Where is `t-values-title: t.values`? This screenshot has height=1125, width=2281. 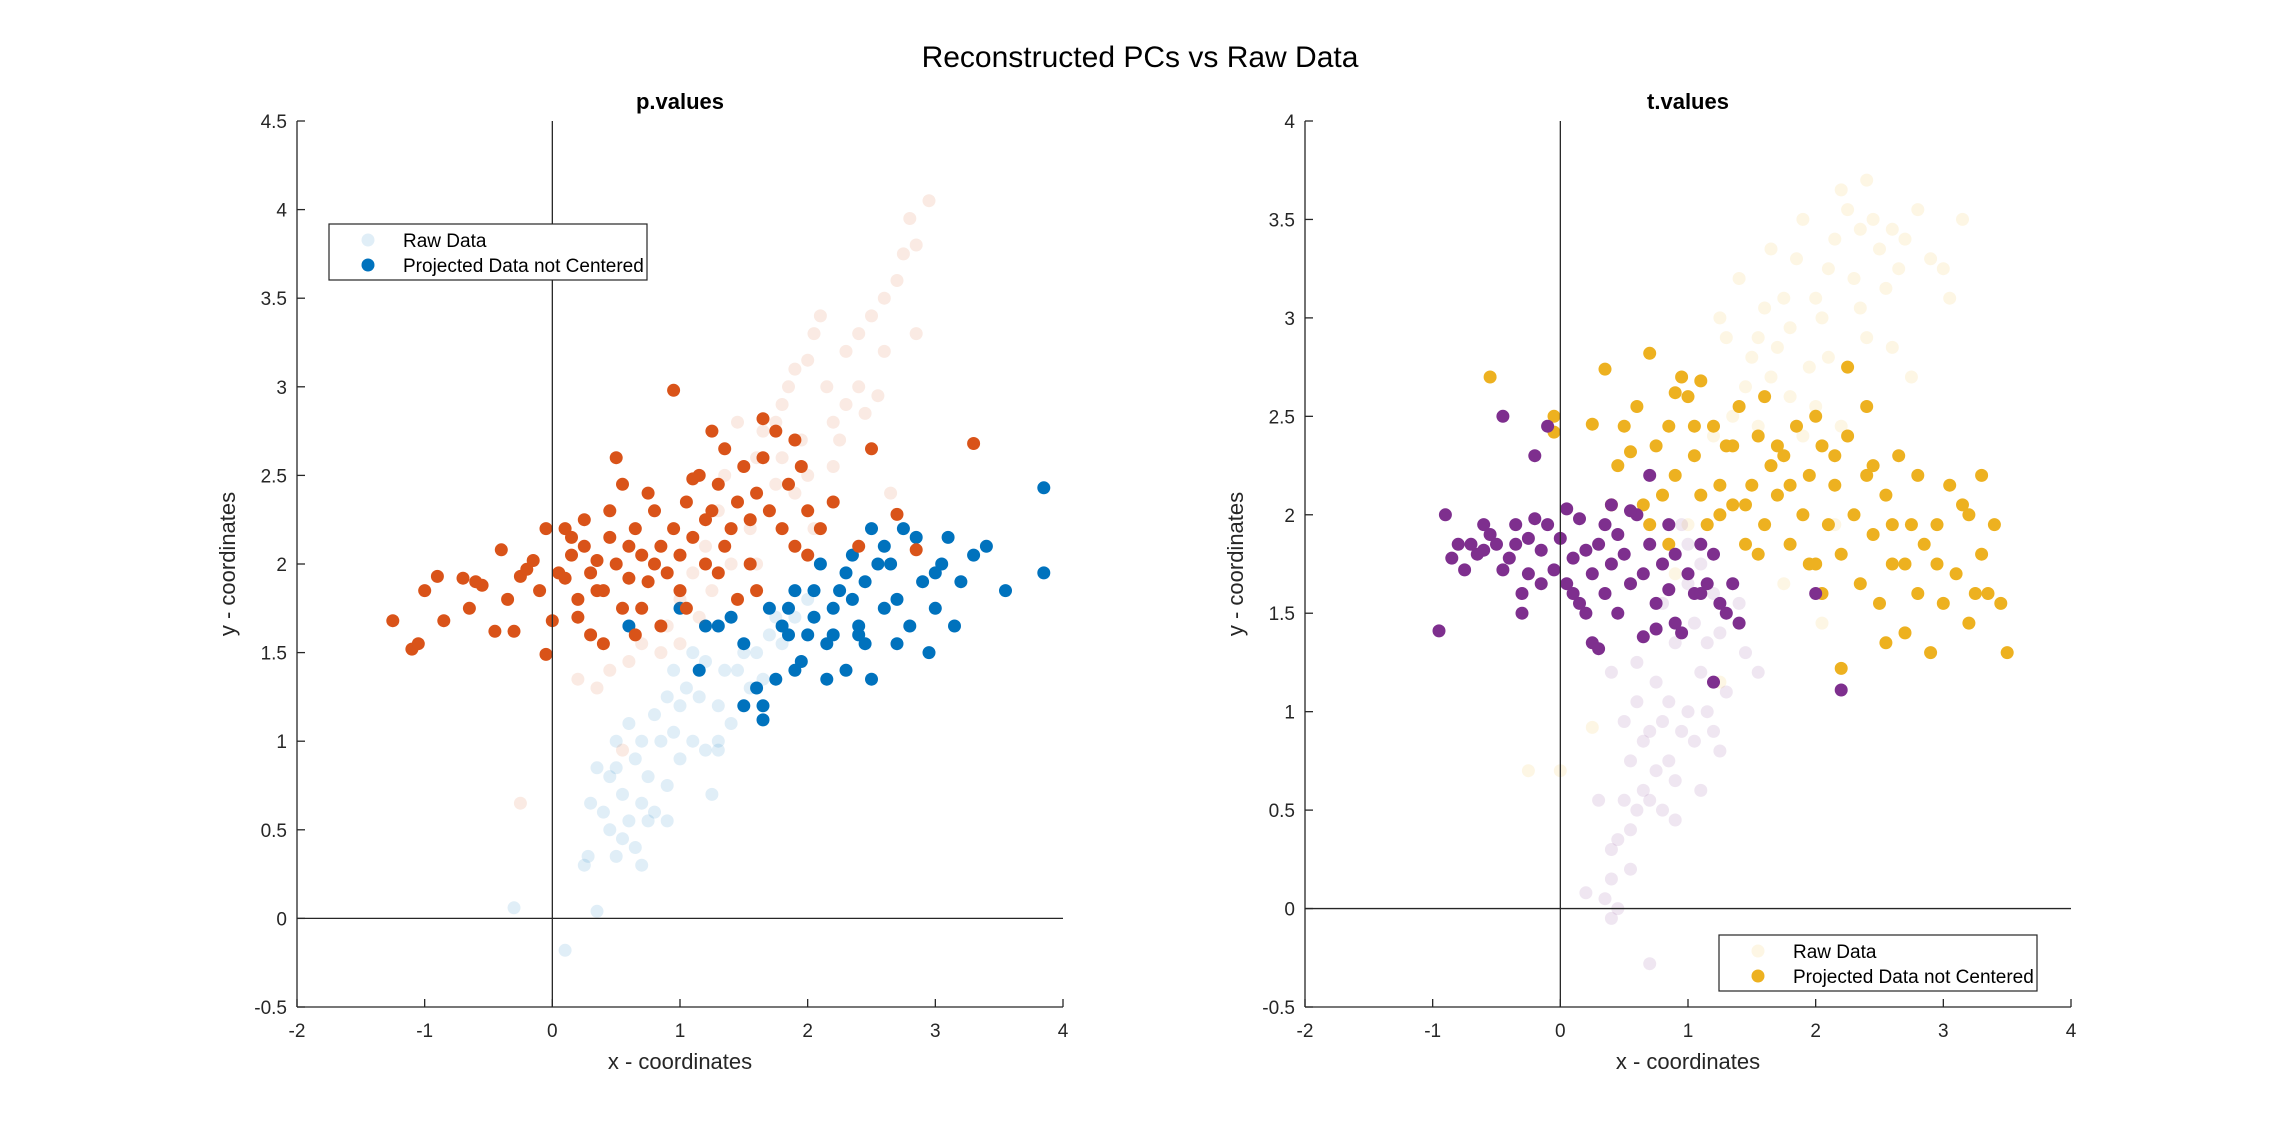 t-values-title: t.values is located at coordinates (1688, 101).